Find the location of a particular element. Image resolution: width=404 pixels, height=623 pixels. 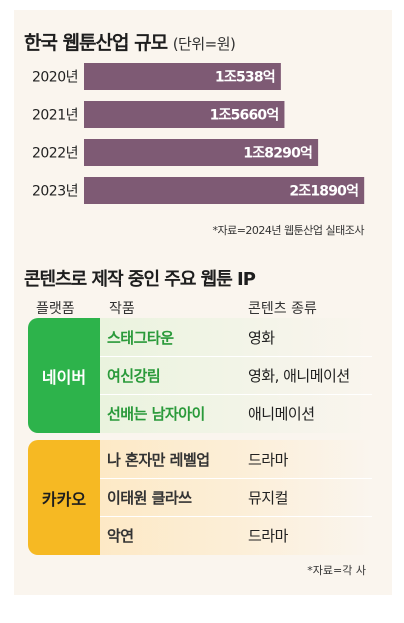

value-label: 1조8290억 is located at coordinates (277, 154).